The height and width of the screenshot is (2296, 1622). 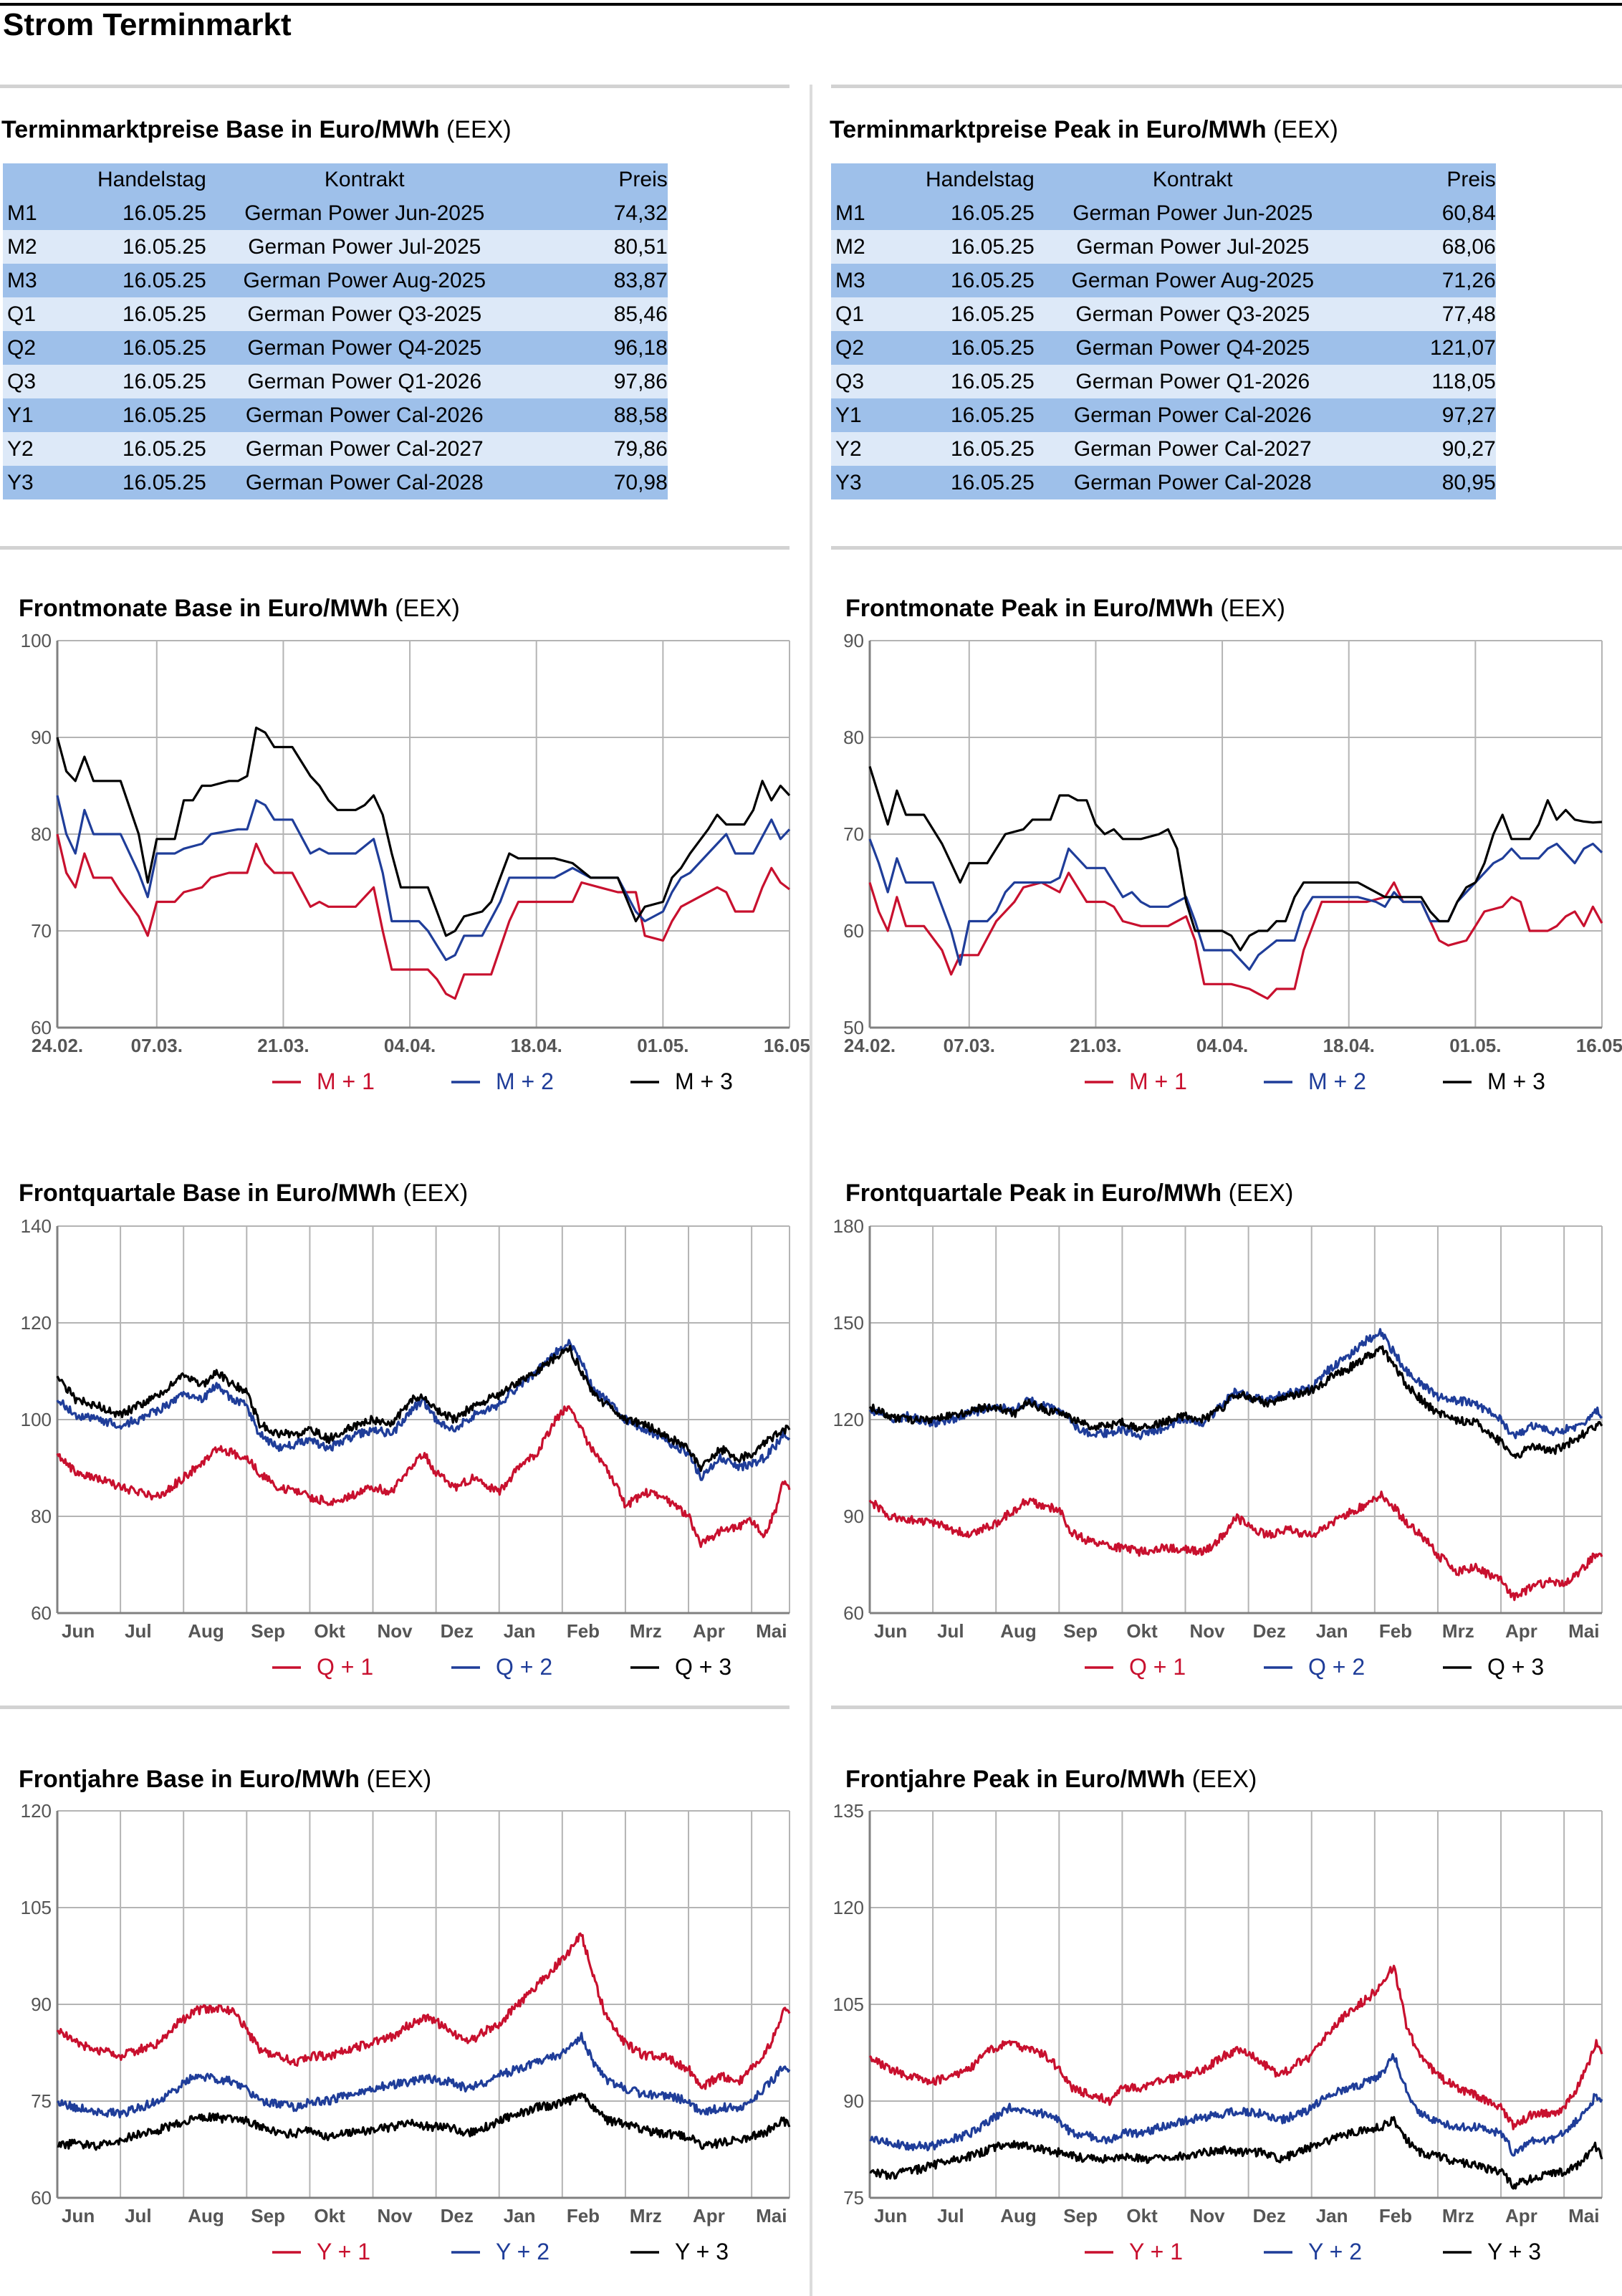 I want to click on price-cell: 70,98, so click(x=595, y=482).